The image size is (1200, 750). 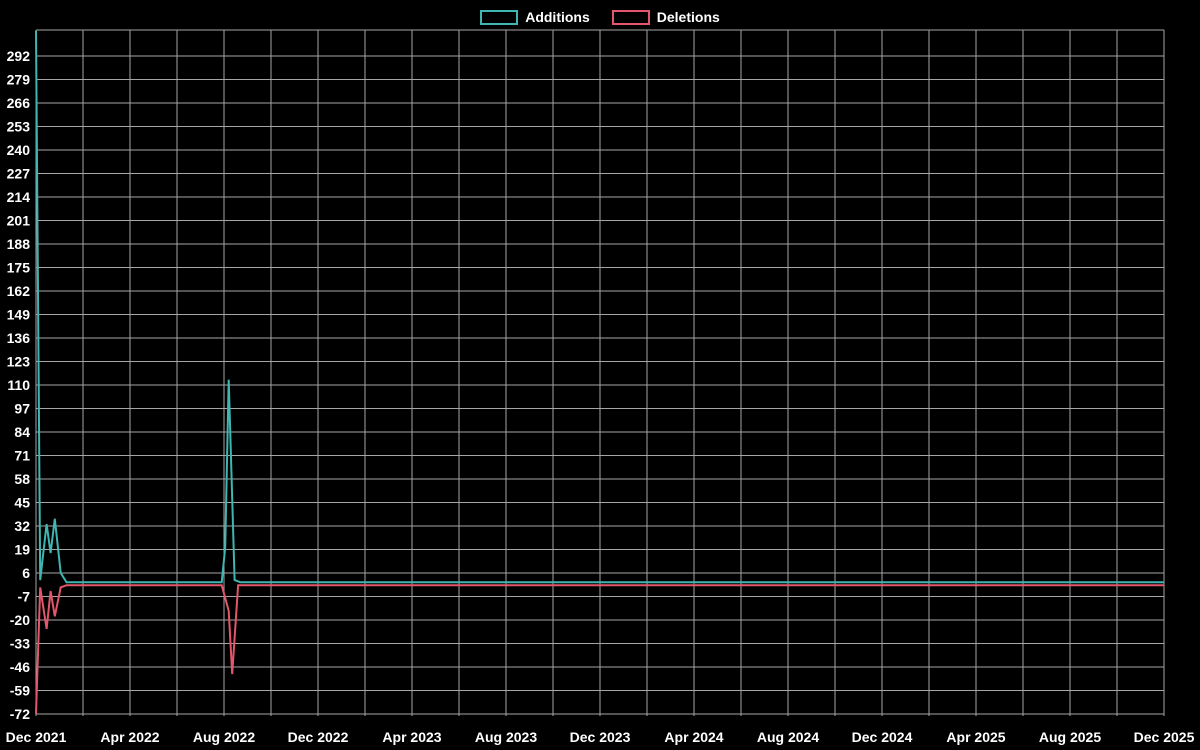 What do you see at coordinates (600, 17) in the screenshot?
I see `chart-legend: Additions Deletions` at bounding box center [600, 17].